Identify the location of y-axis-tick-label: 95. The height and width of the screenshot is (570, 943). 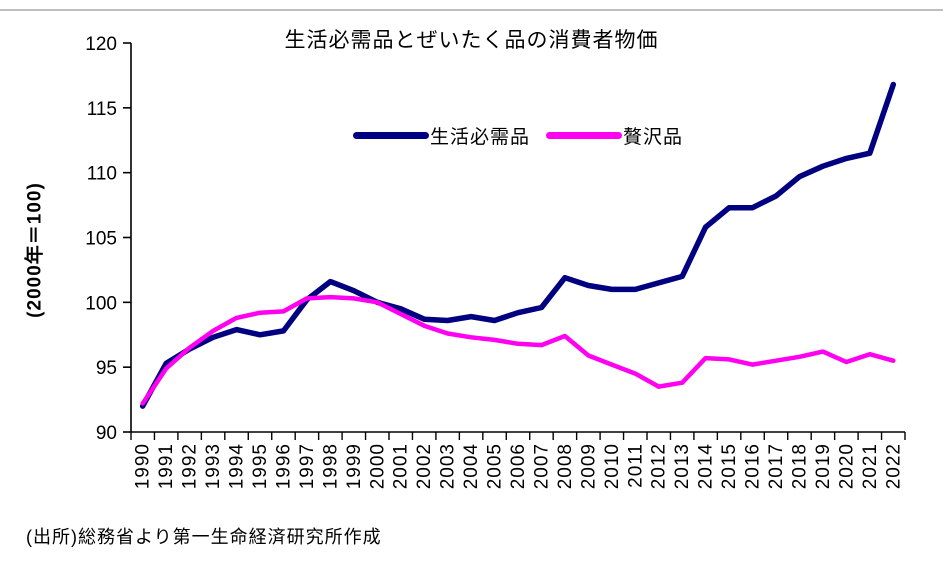
(106, 368).